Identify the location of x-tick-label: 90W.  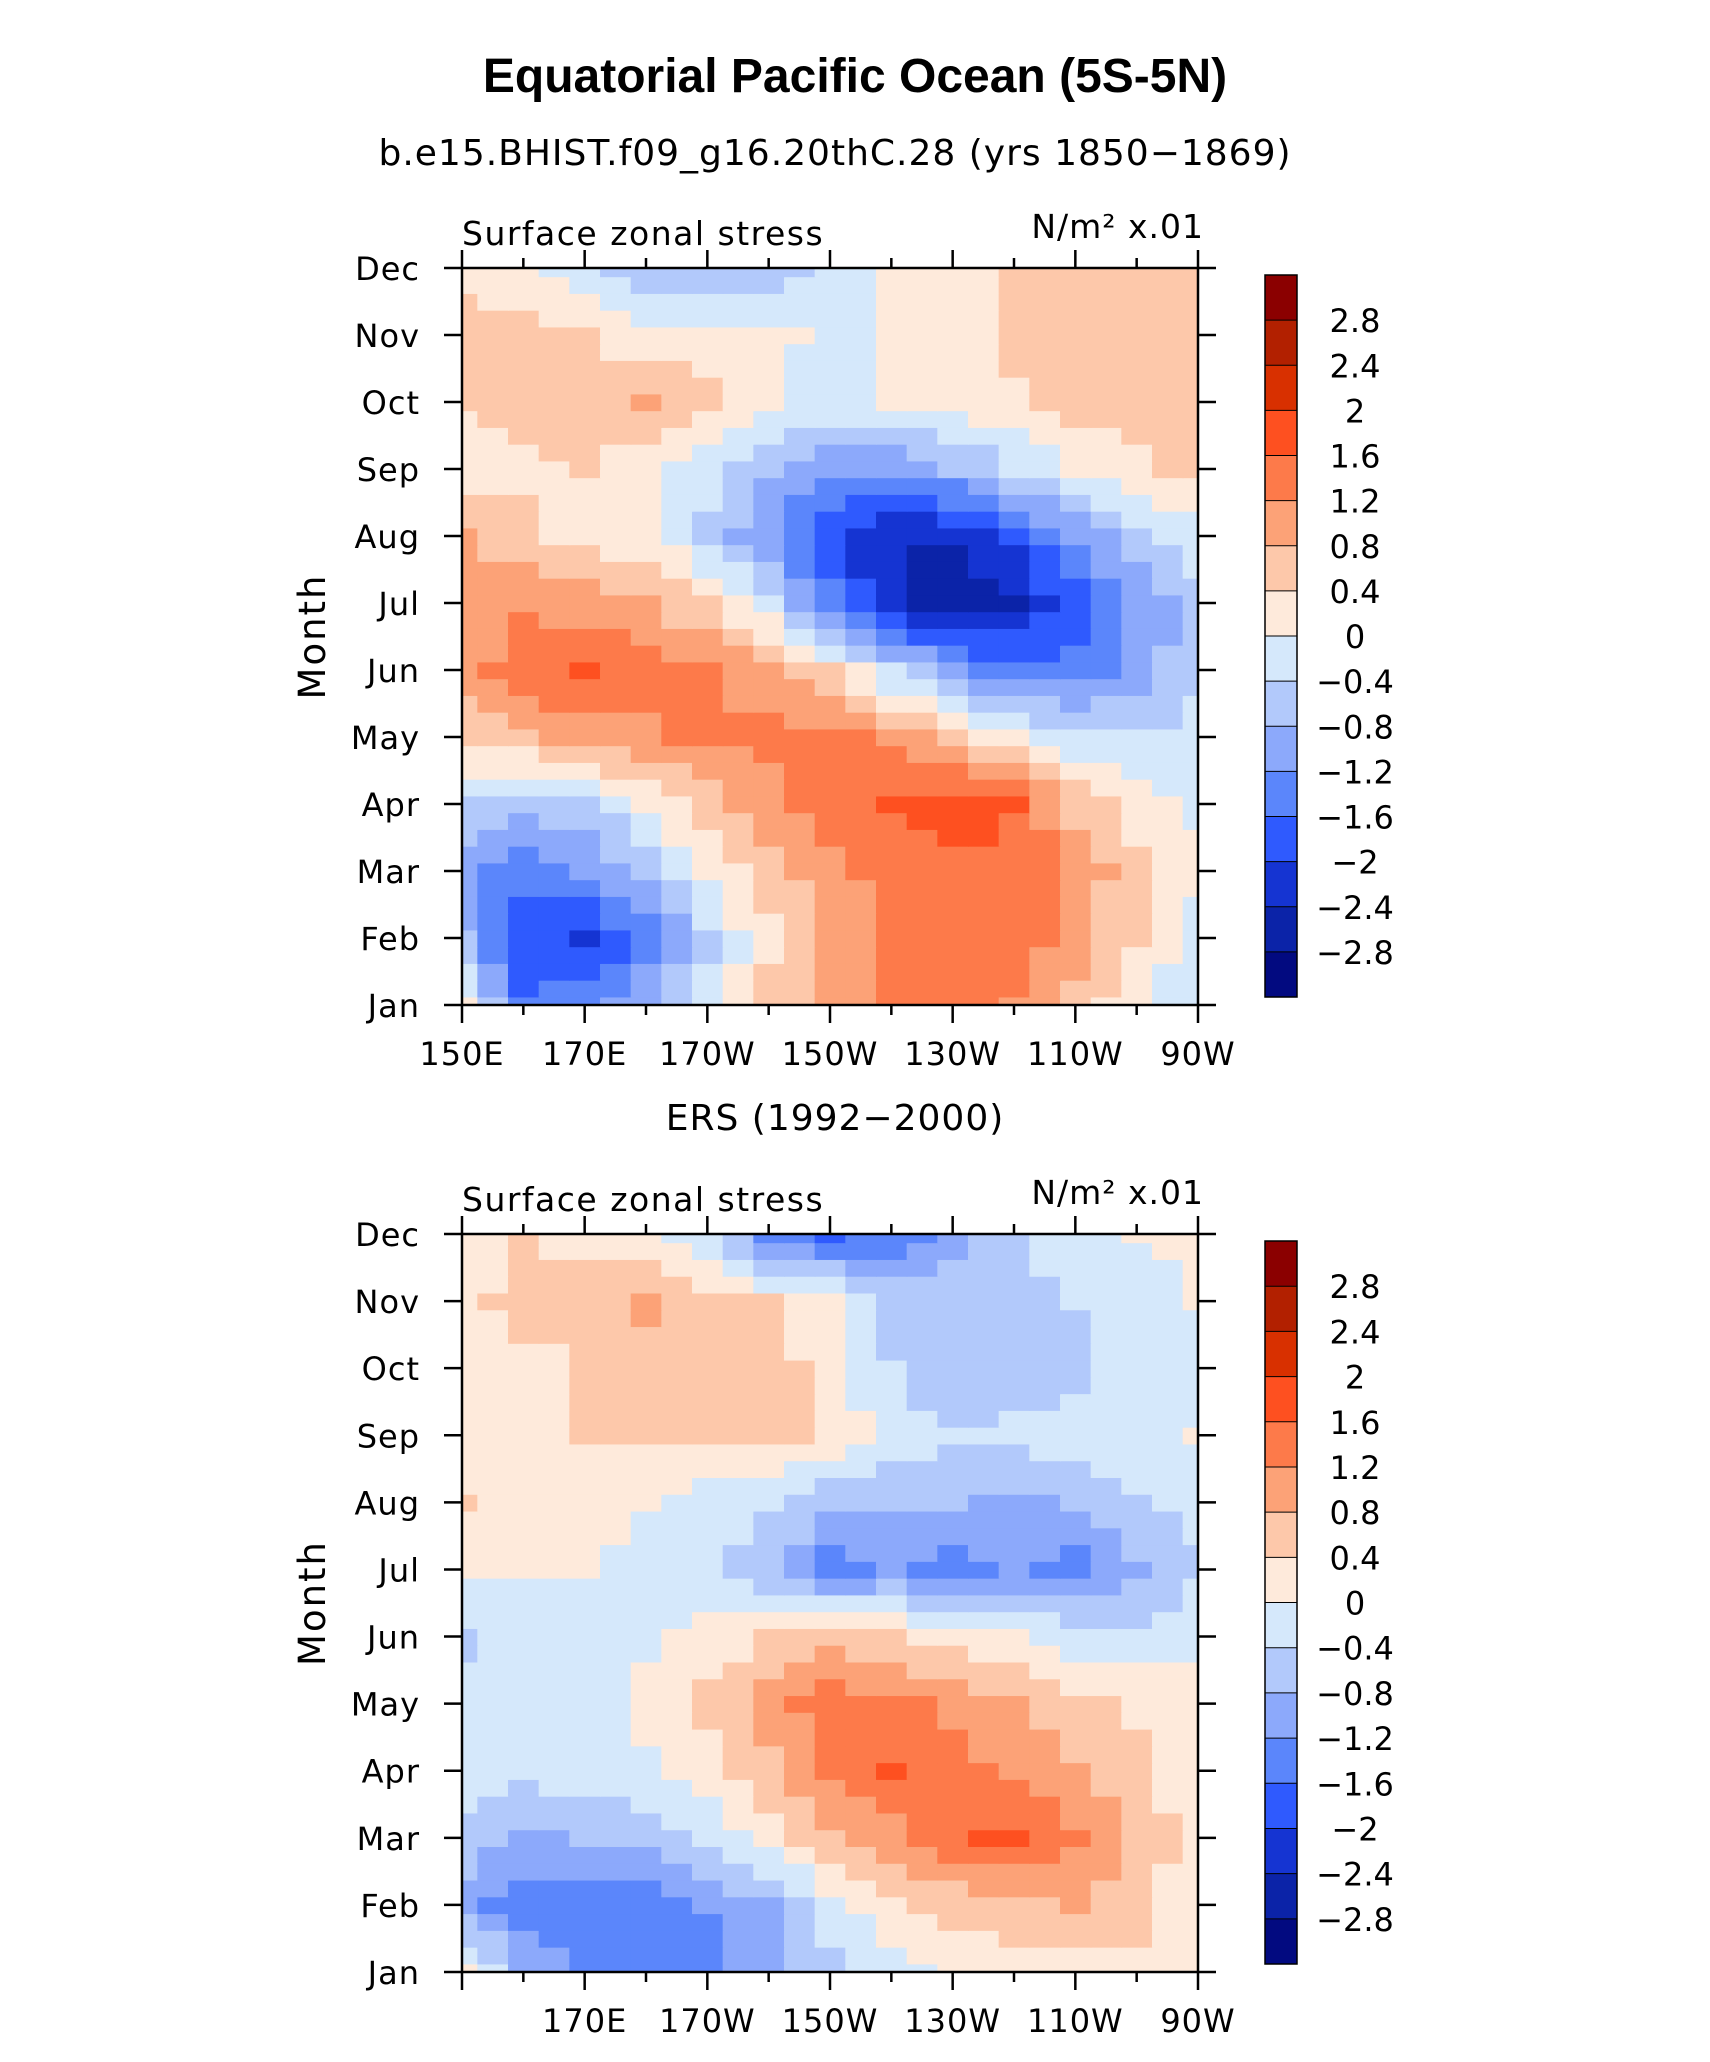
(1197, 1054).